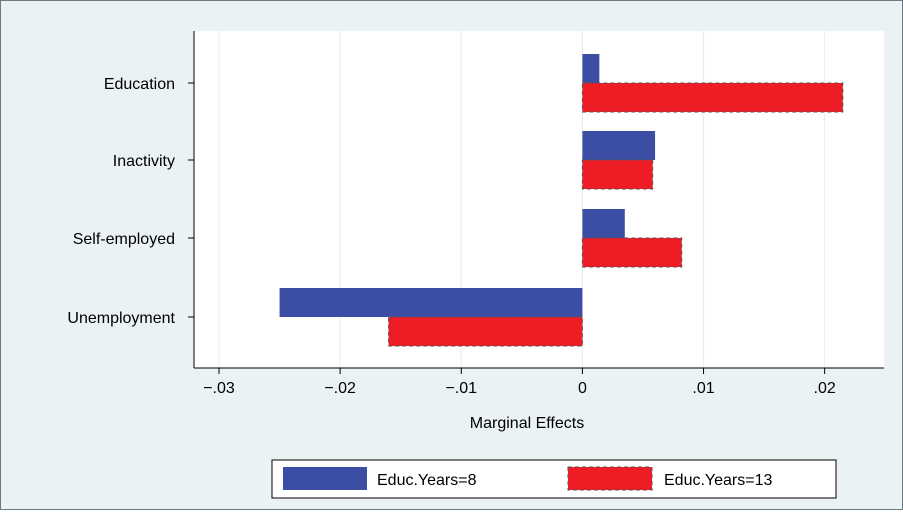 The width and height of the screenshot is (903, 514). What do you see at coordinates (527, 423) in the screenshot?
I see `x-axis-title: Marginal Effects` at bounding box center [527, 423].